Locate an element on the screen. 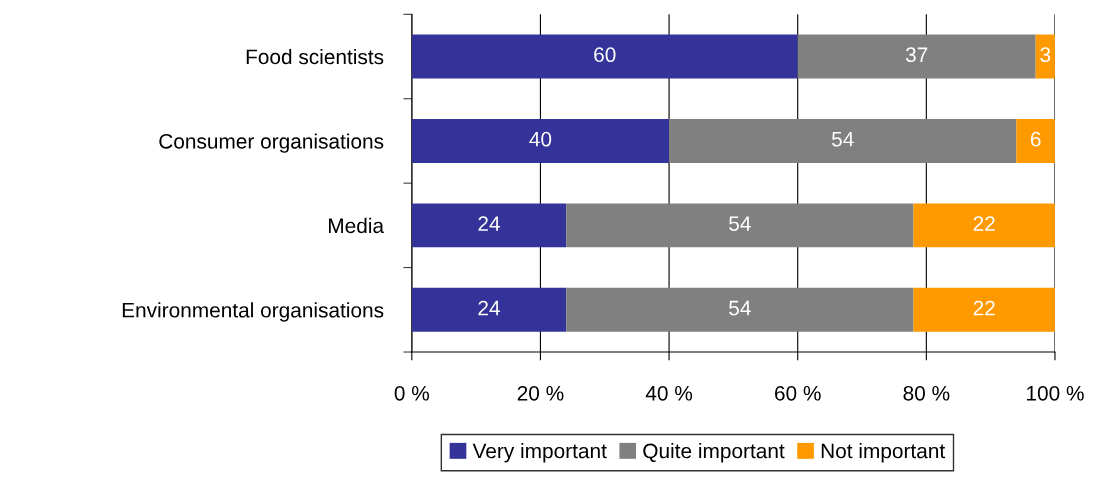  x-tick-label: 60 % is located at coordinates (798, 393).